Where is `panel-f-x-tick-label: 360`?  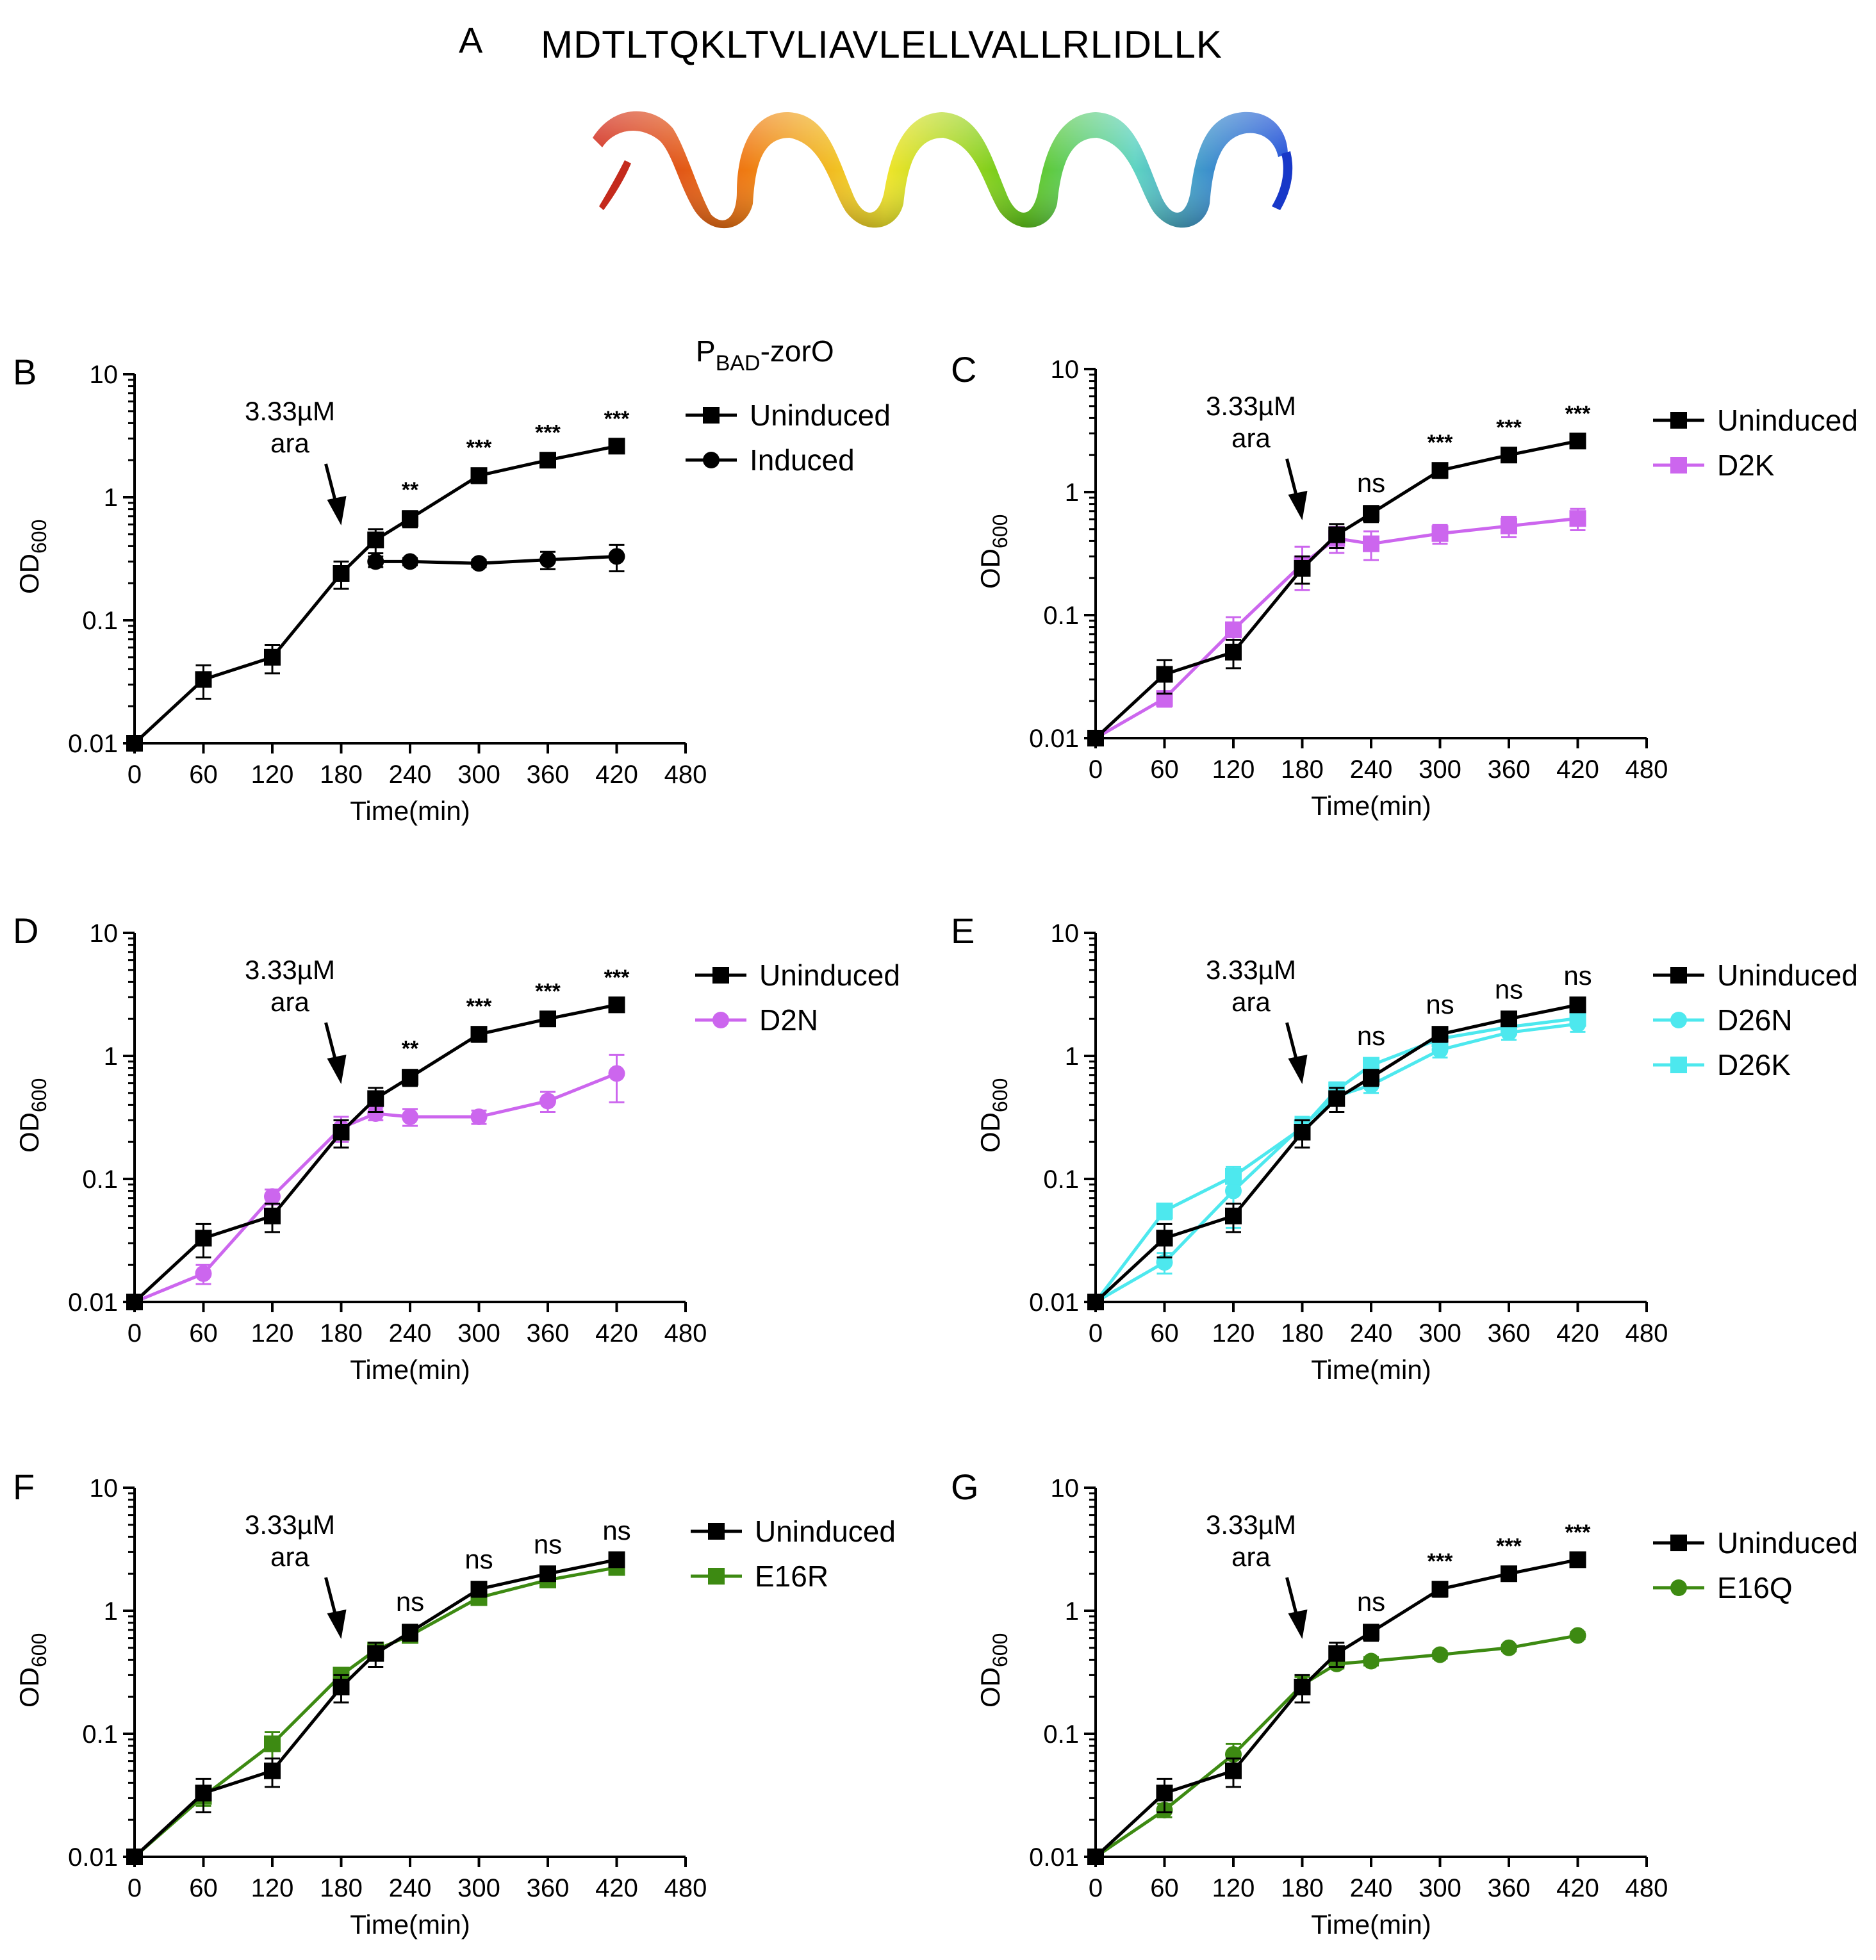
panel-f-x-tick-label: 360 is located at coordinates (548, 1888).